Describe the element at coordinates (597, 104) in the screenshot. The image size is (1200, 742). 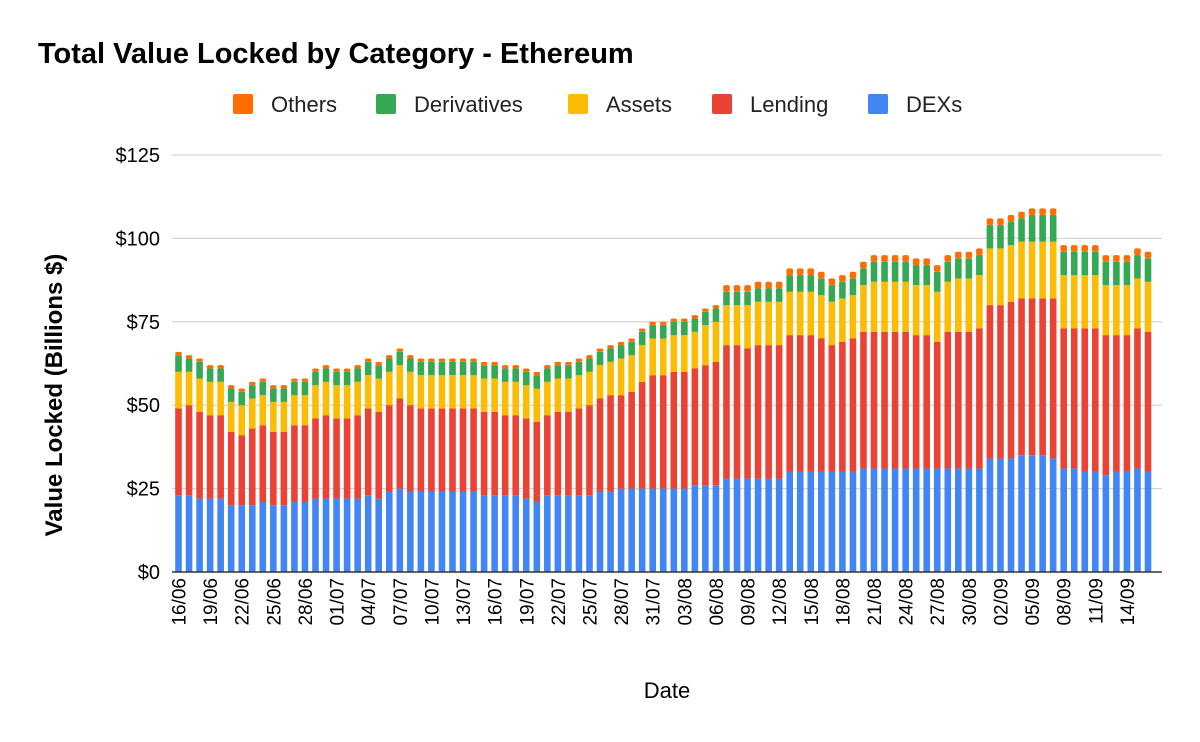
I see `legend: Others Derivatives Assets Lending DEXs` at that location.